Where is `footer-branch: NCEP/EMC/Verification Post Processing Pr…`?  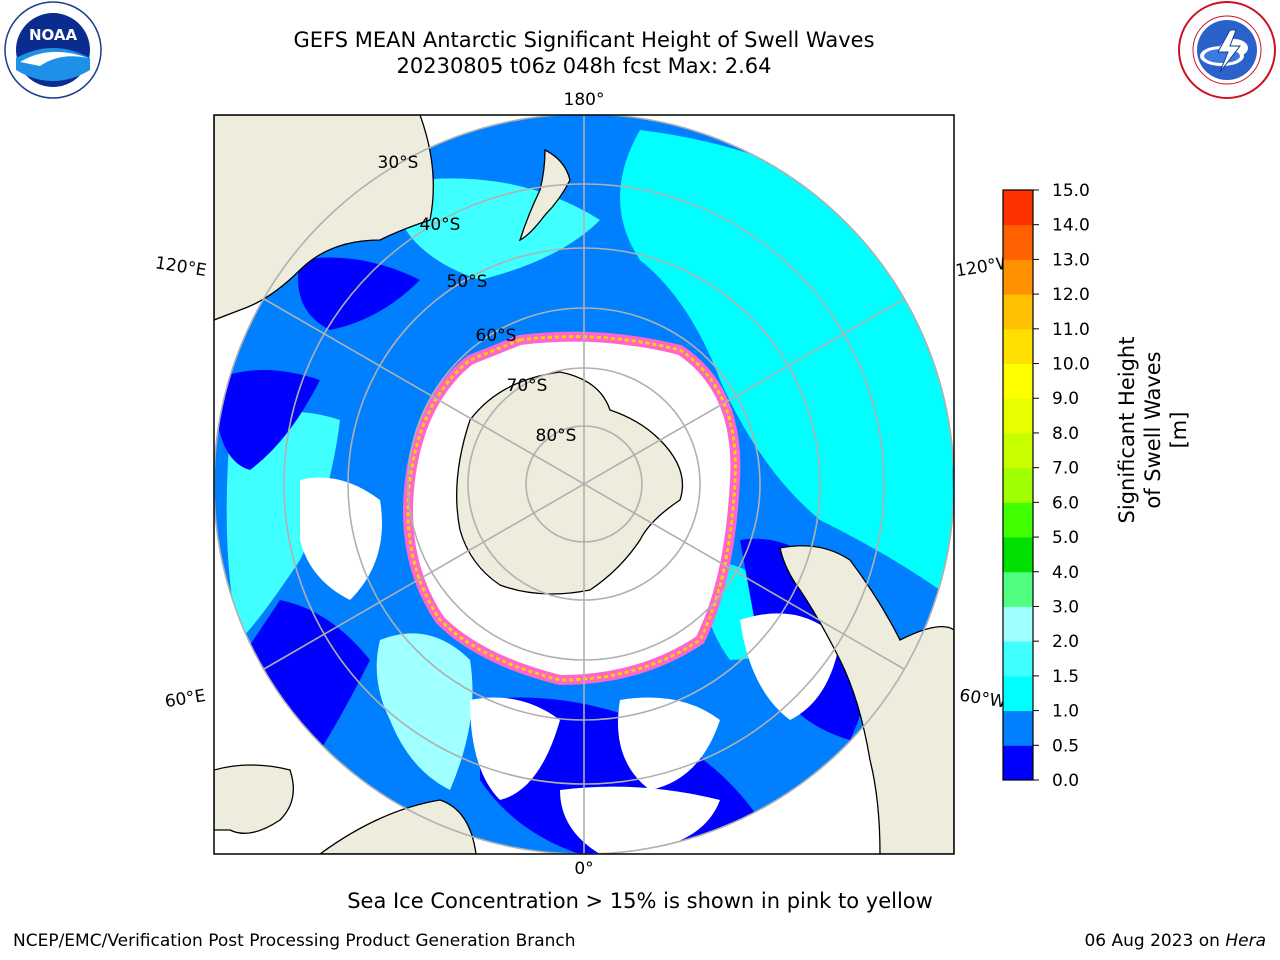 footer-branch: NCEP/EMC/Verification Post Processing Pr… is located at coordinates (294, 941).